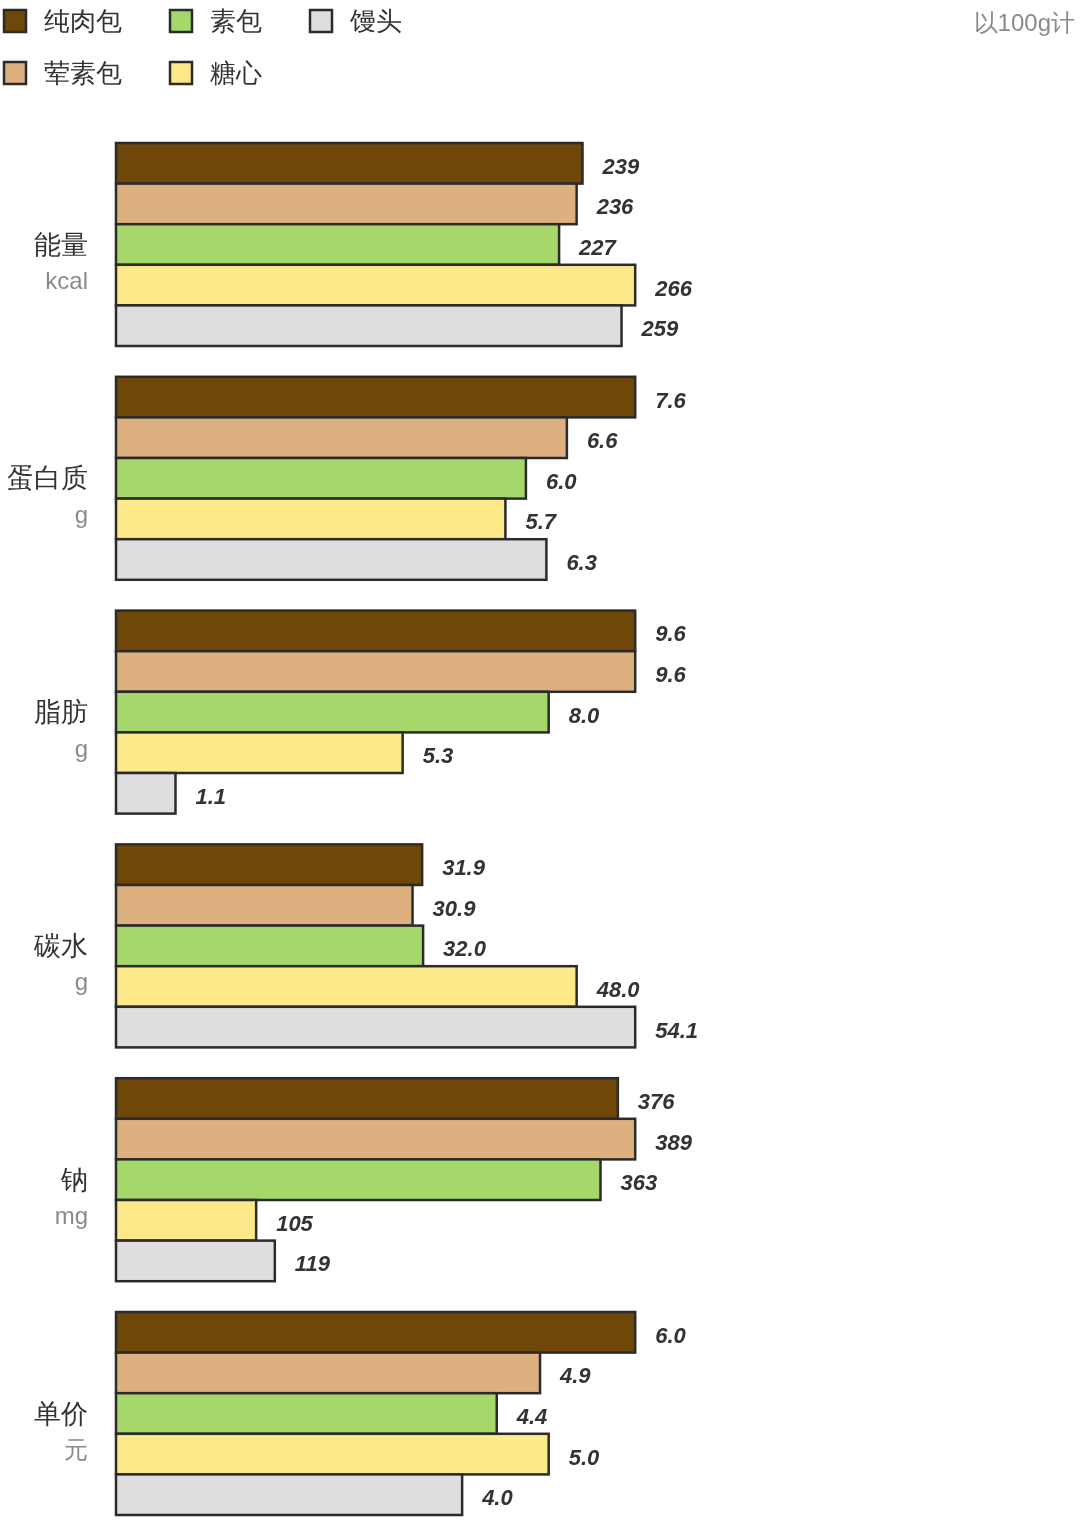 This screenshot has height=1535, width=1080. What do you see at coordinates (83, 21) in the screenshot?
I see `legend-label: 纯肉包` at bounding box center [83, 21].